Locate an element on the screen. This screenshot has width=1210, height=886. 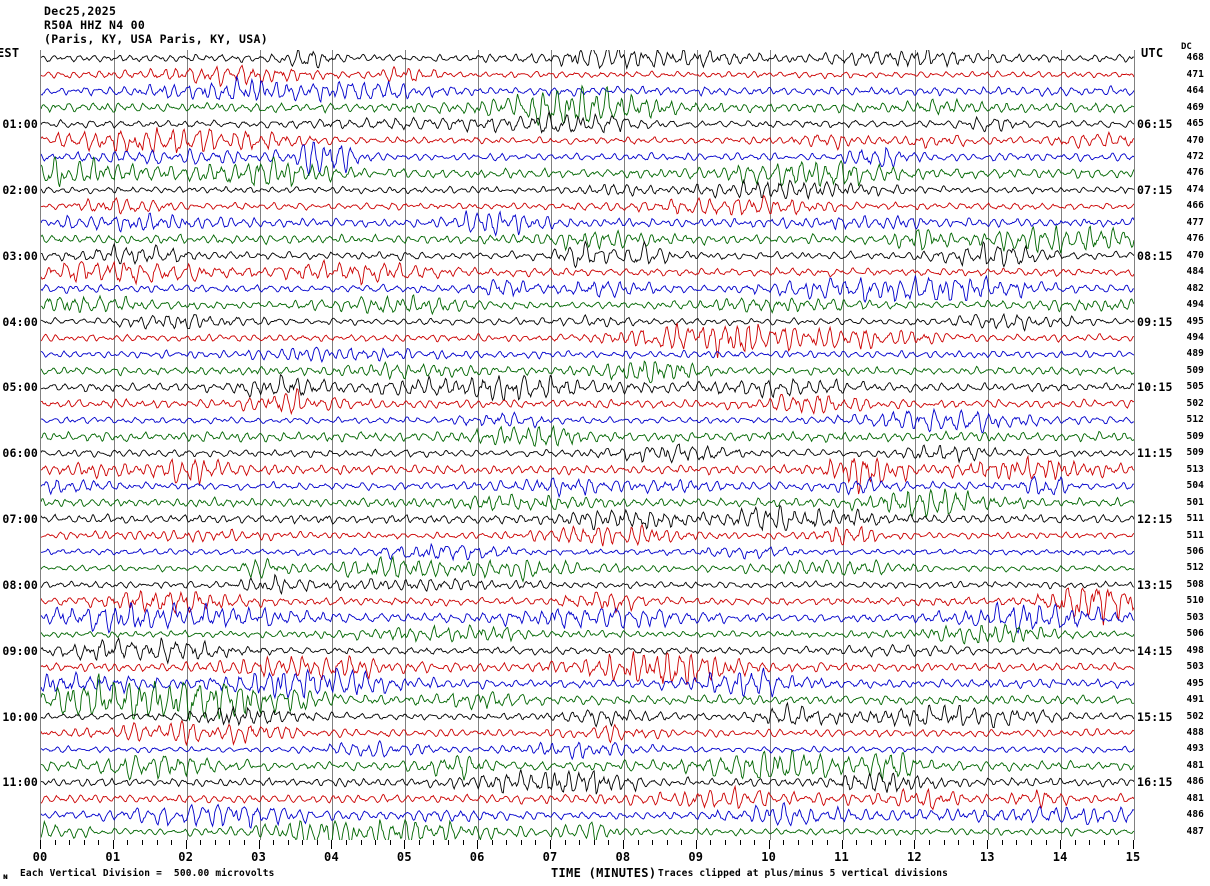
dc-value: 493 is located at coordinates (1195, 749).